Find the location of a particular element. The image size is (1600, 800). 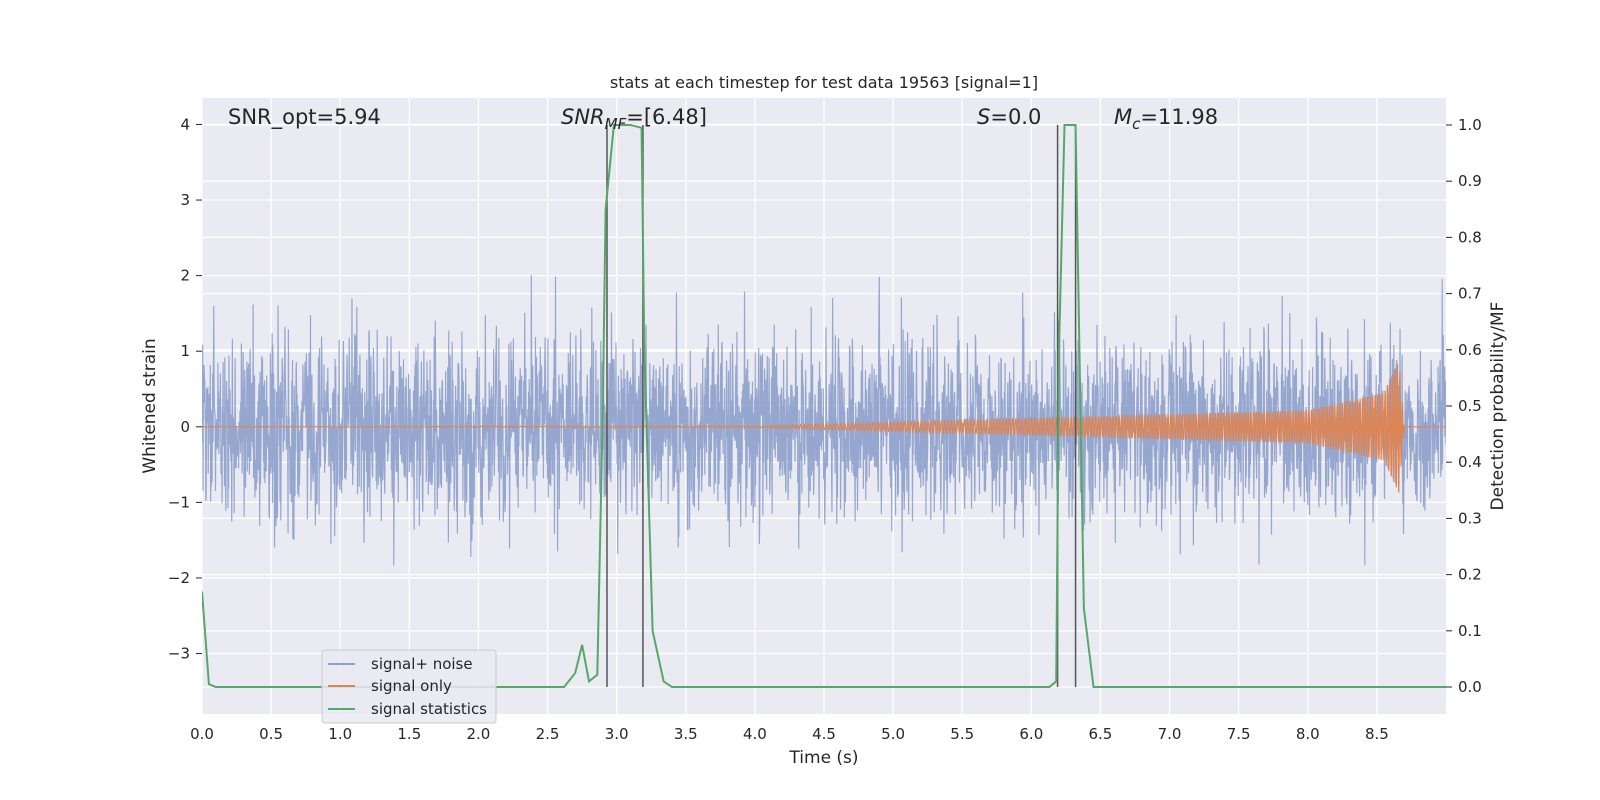

y2-tick-label: 0.9 is located at coordinates (1470, 181).